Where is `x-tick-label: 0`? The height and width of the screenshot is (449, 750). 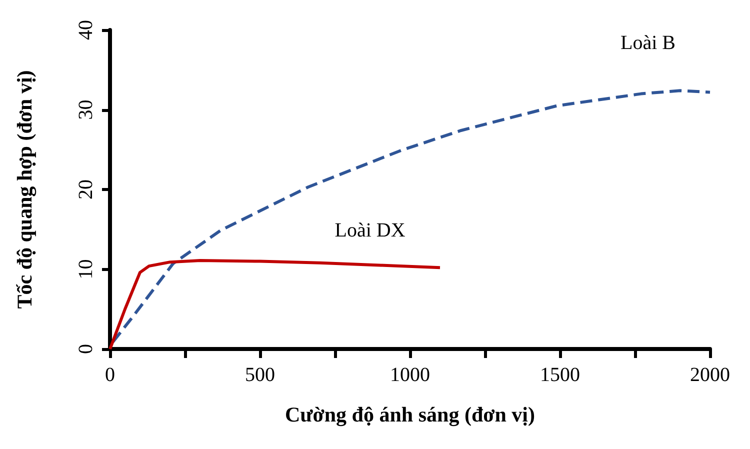 x-tick-label: 0 is located at coordinates (110, 375).